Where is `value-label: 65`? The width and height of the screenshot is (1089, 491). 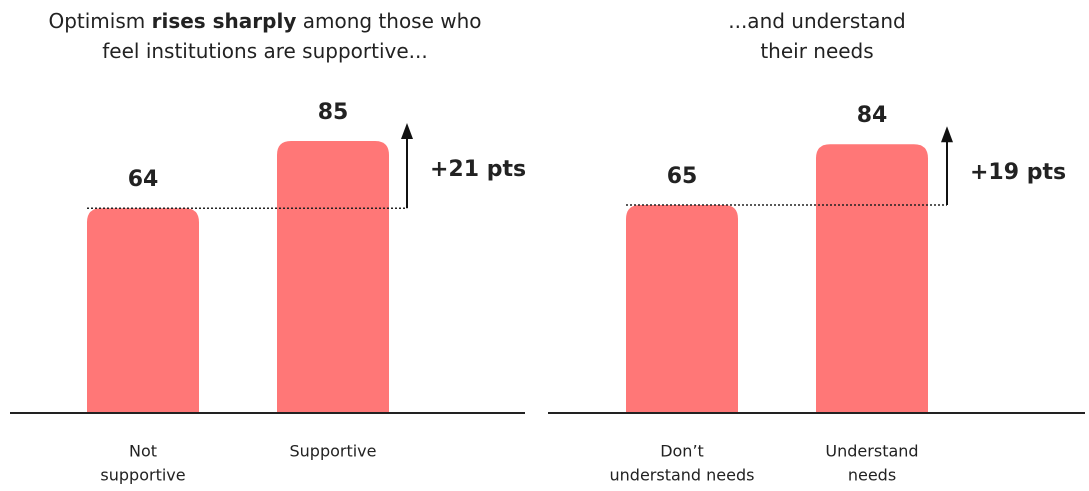 value-label: 65 is located at coordinates (682, 176).